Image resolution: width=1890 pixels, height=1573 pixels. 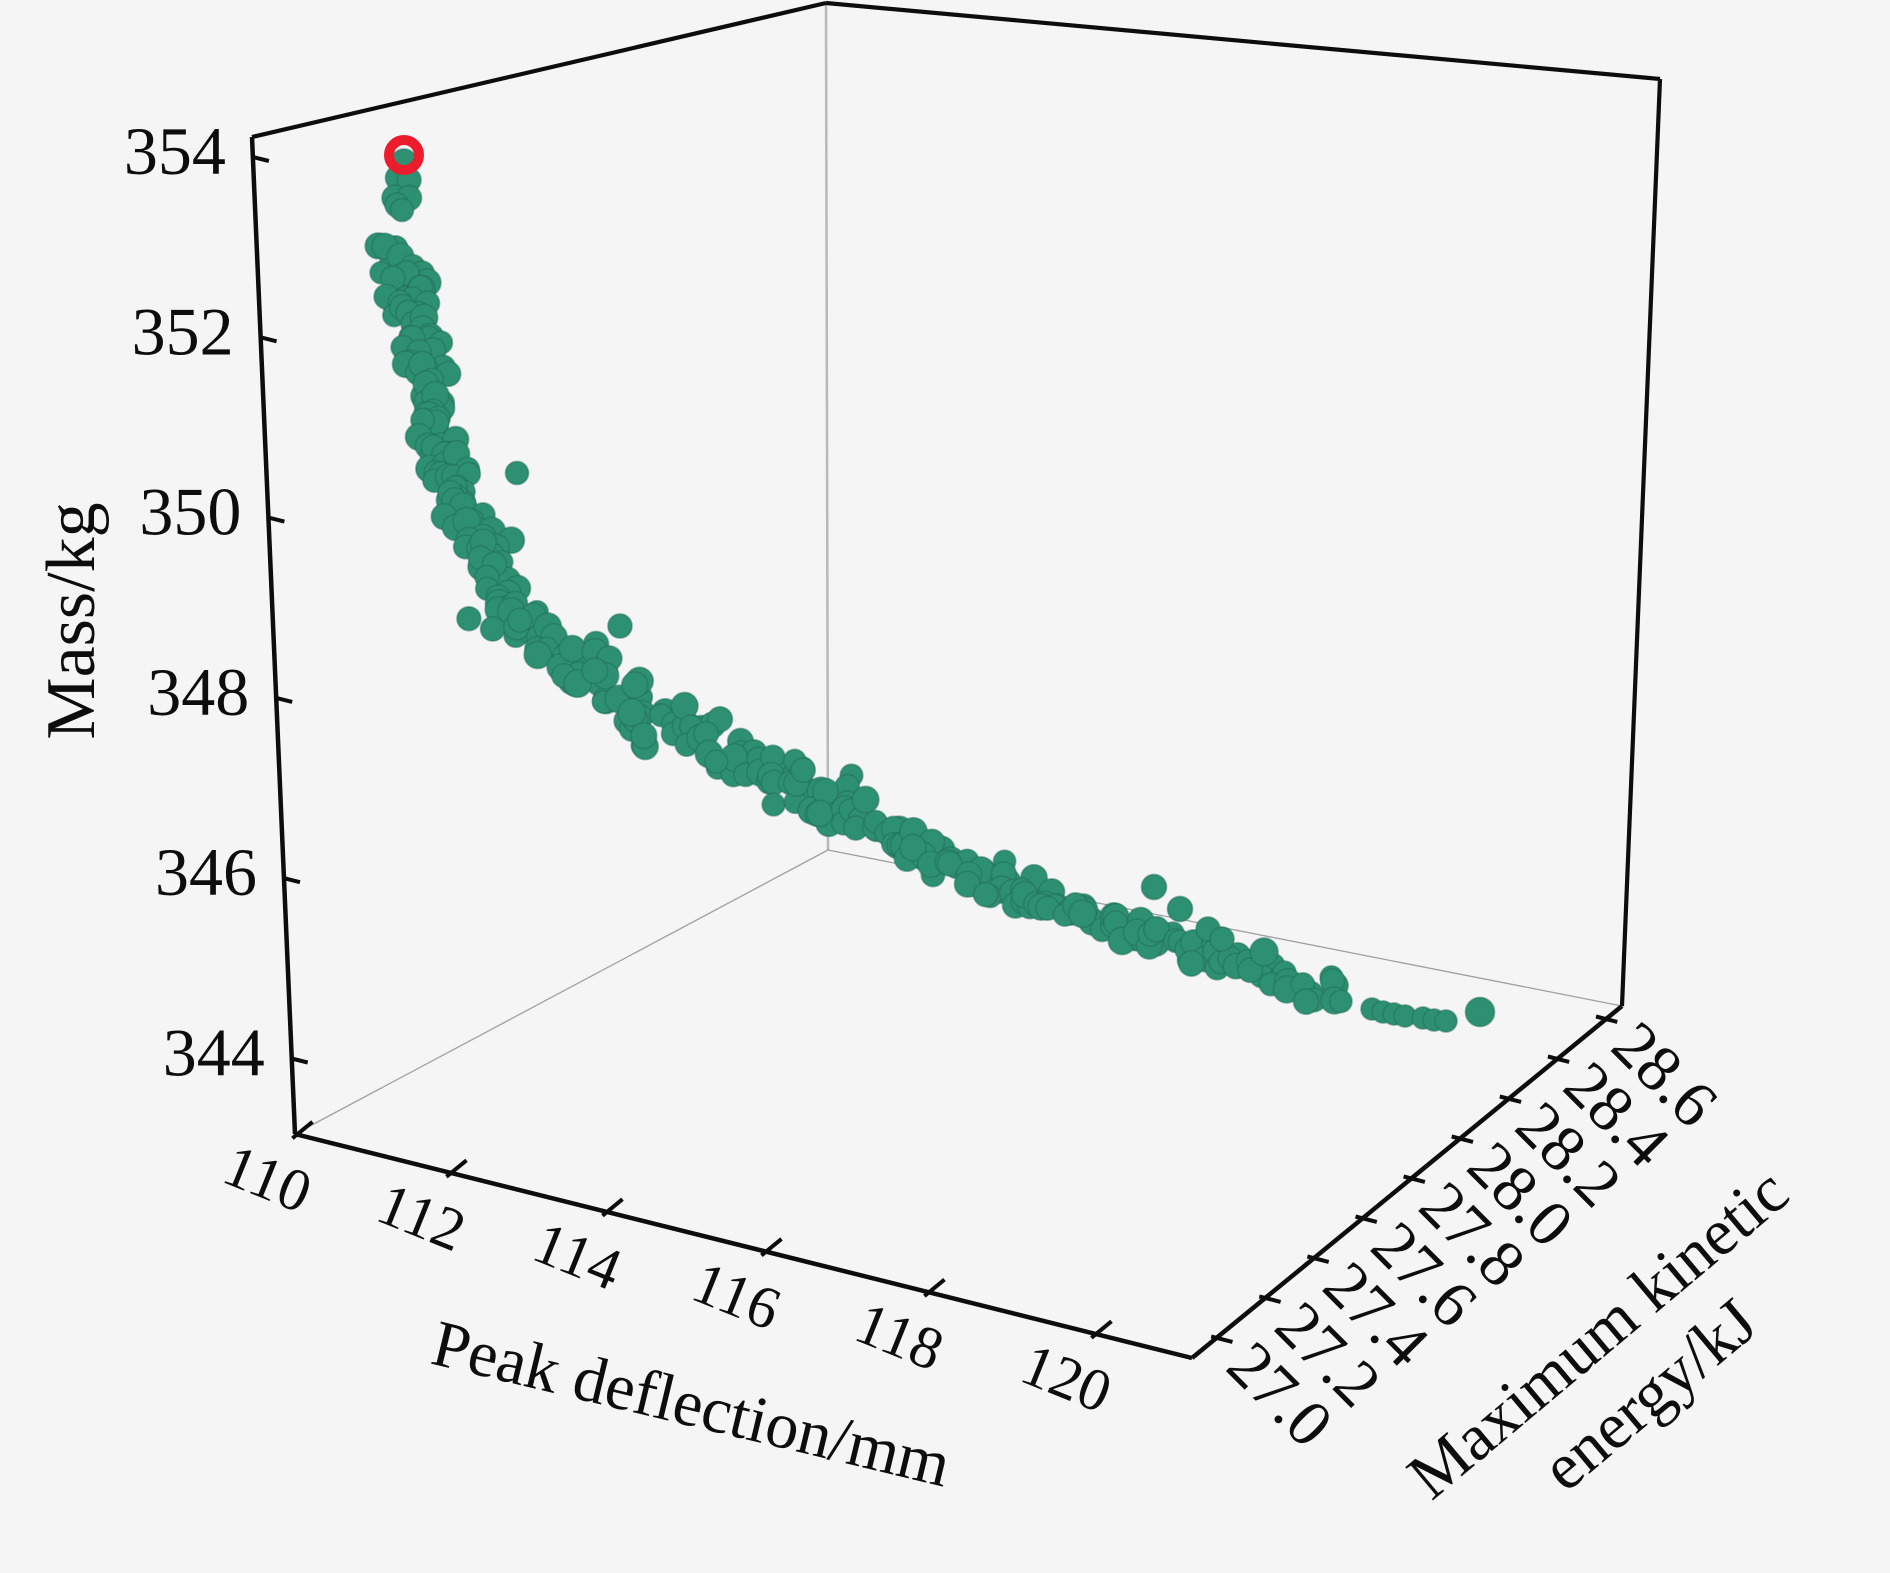 I want to click on svg-text: 350, so click(x=190, y=512).